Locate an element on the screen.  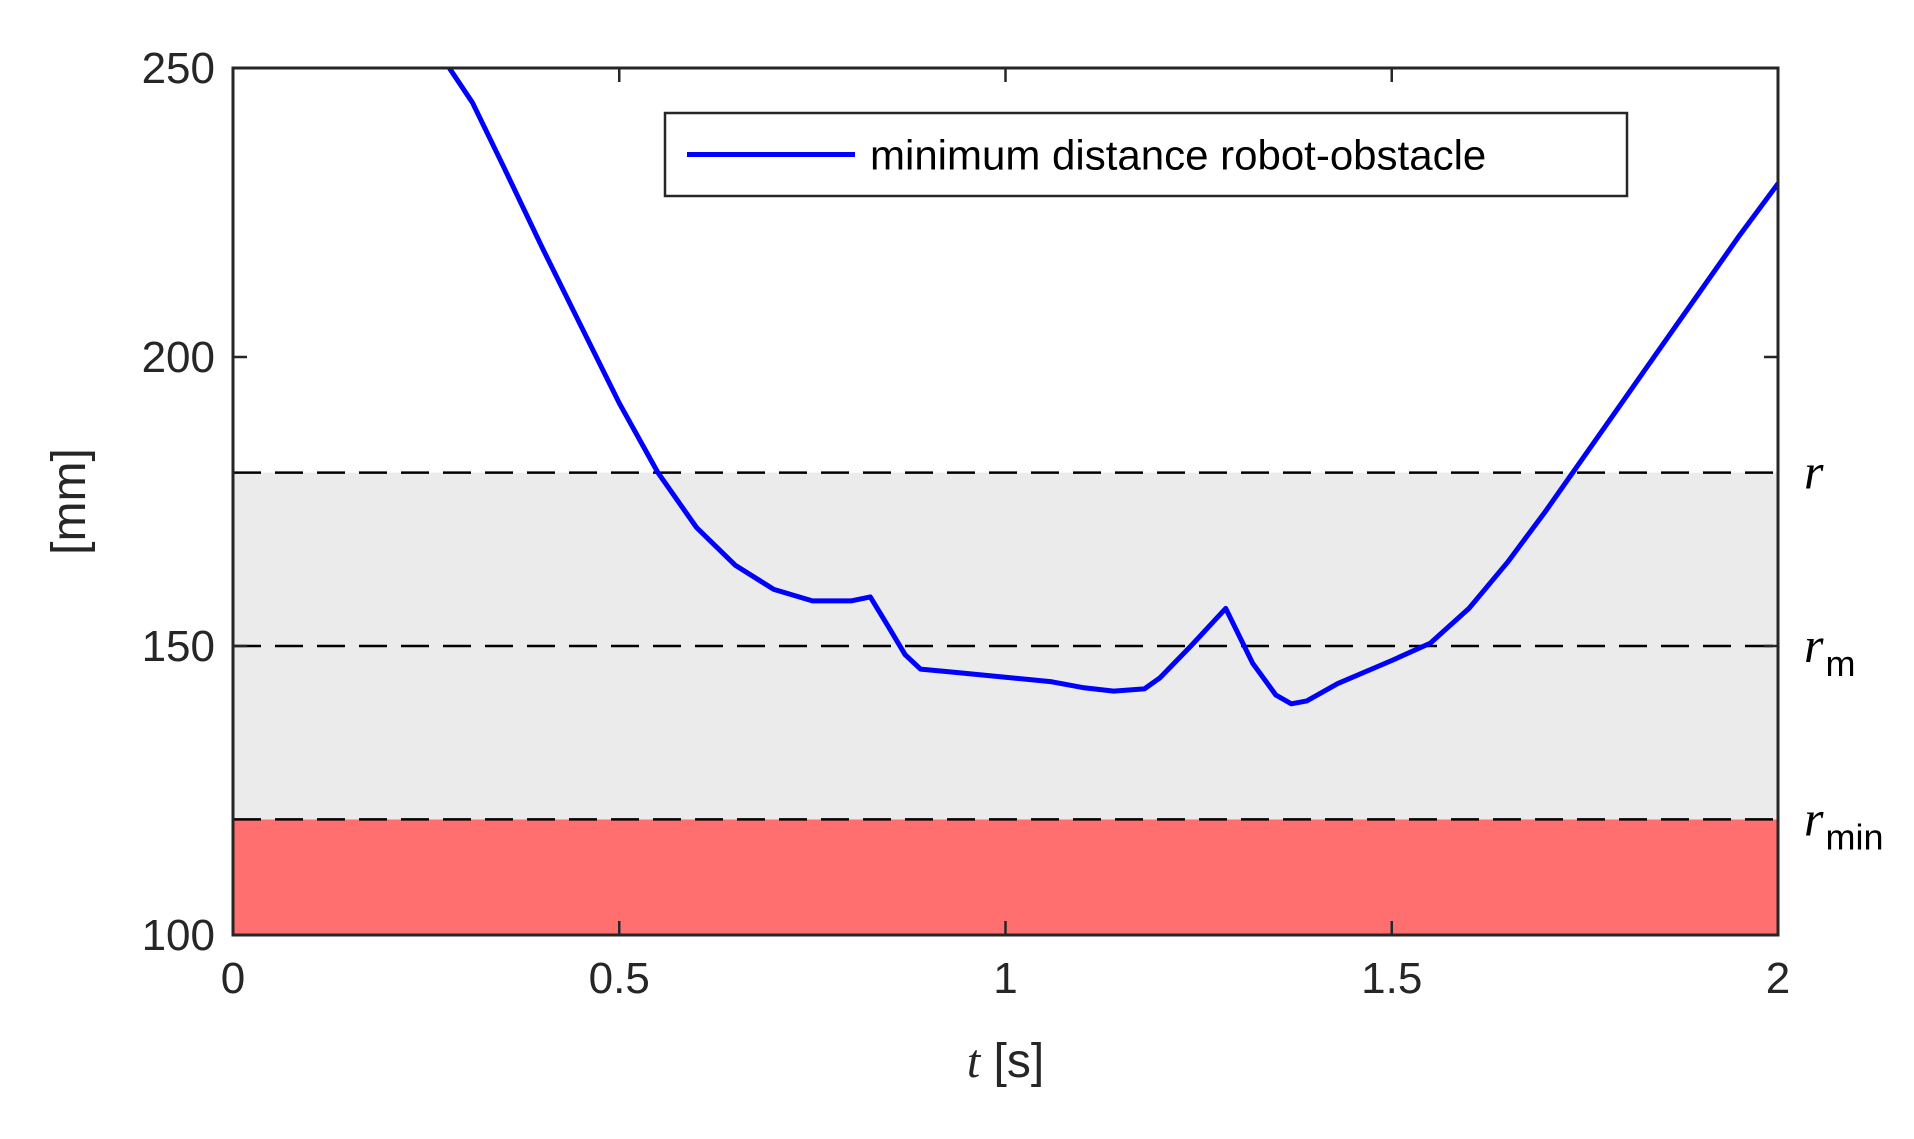
x-tick-label: 0 is located at coordinates (233, 978).